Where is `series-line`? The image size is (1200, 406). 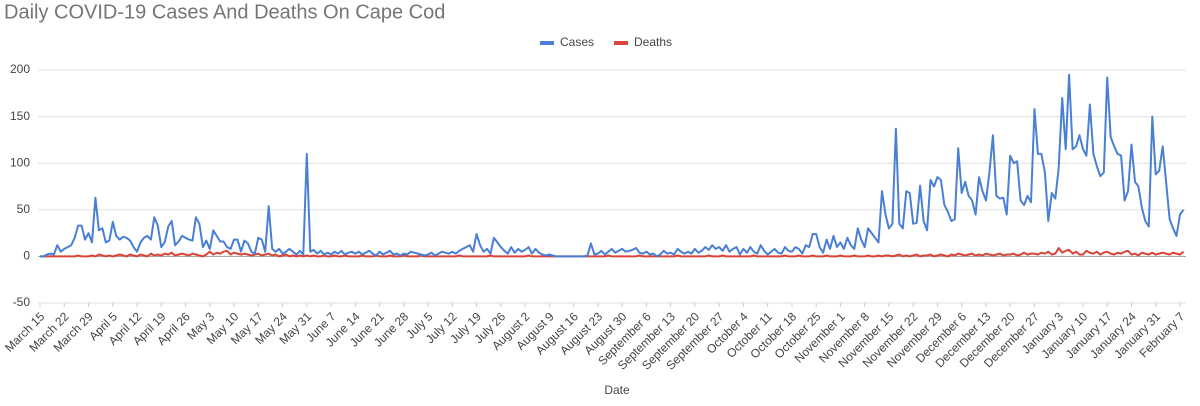 series-line is located at coordinates (612, 252).